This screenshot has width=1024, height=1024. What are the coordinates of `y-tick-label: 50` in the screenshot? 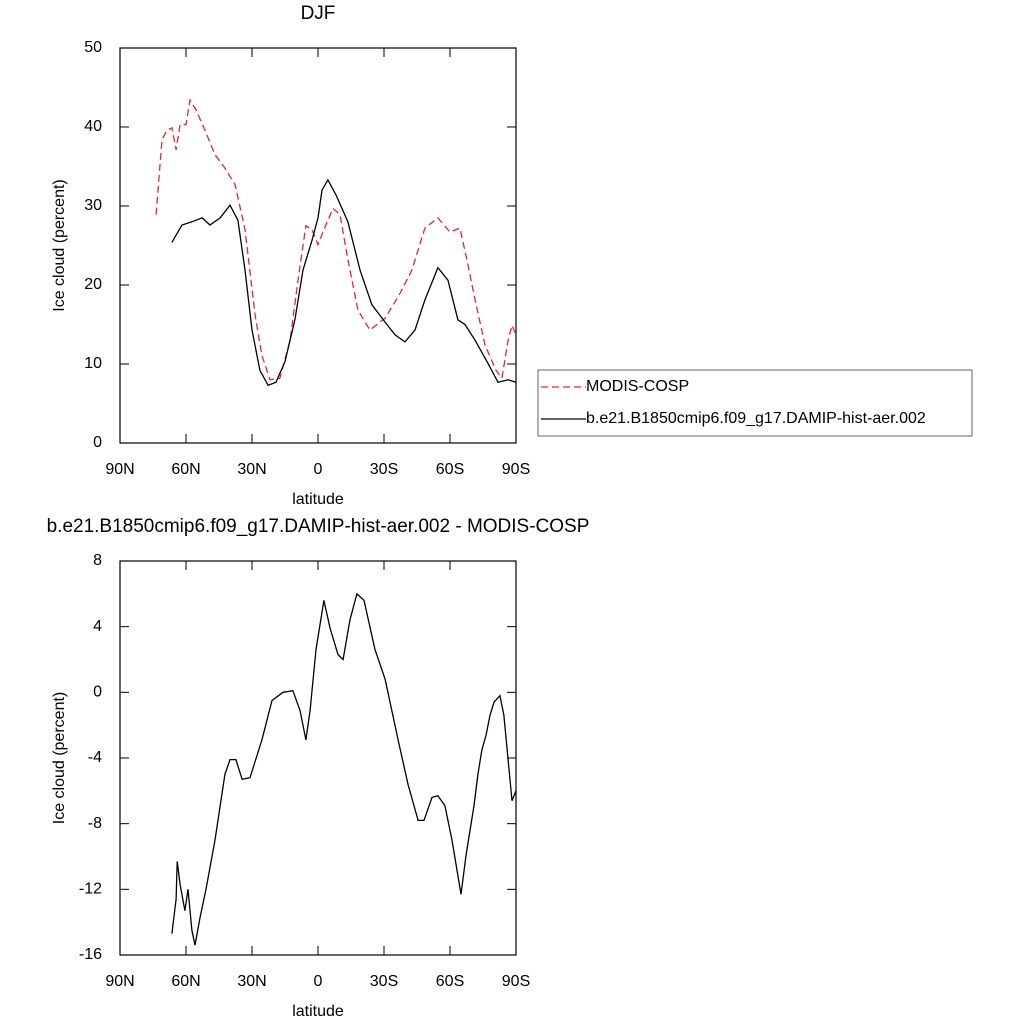 It's located at (93, 47).